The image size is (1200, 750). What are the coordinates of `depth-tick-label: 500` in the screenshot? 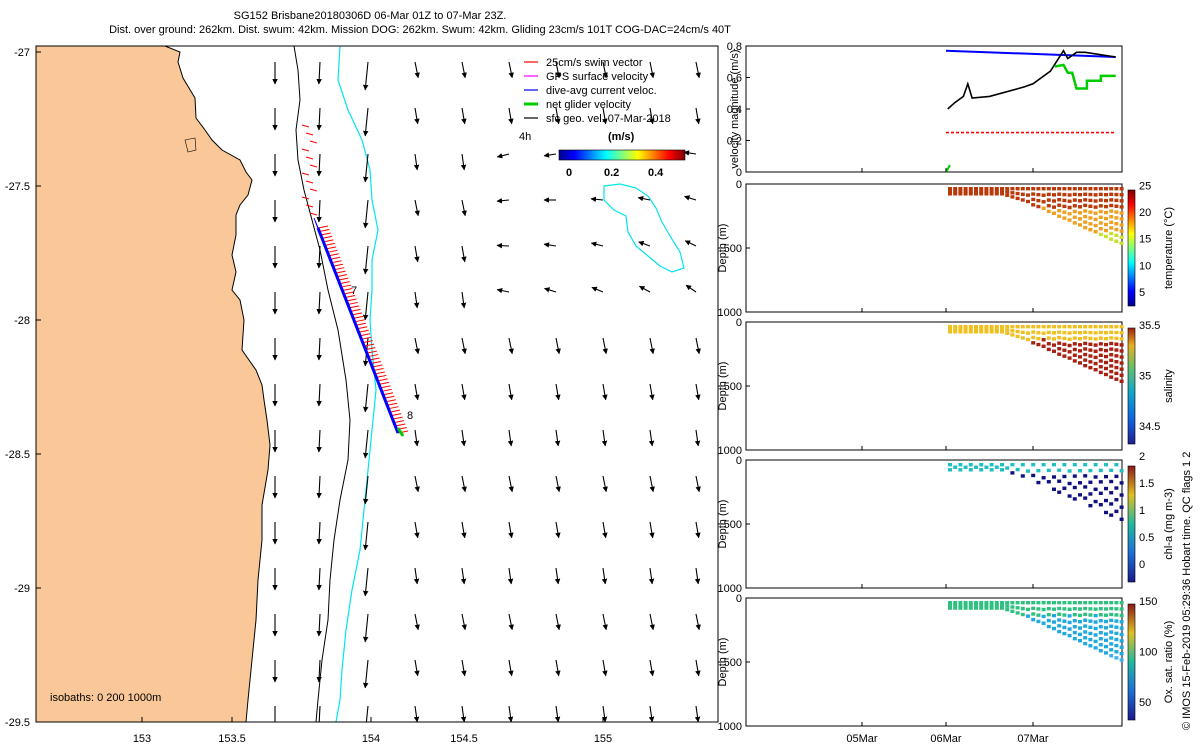 It's located at (733, 663).